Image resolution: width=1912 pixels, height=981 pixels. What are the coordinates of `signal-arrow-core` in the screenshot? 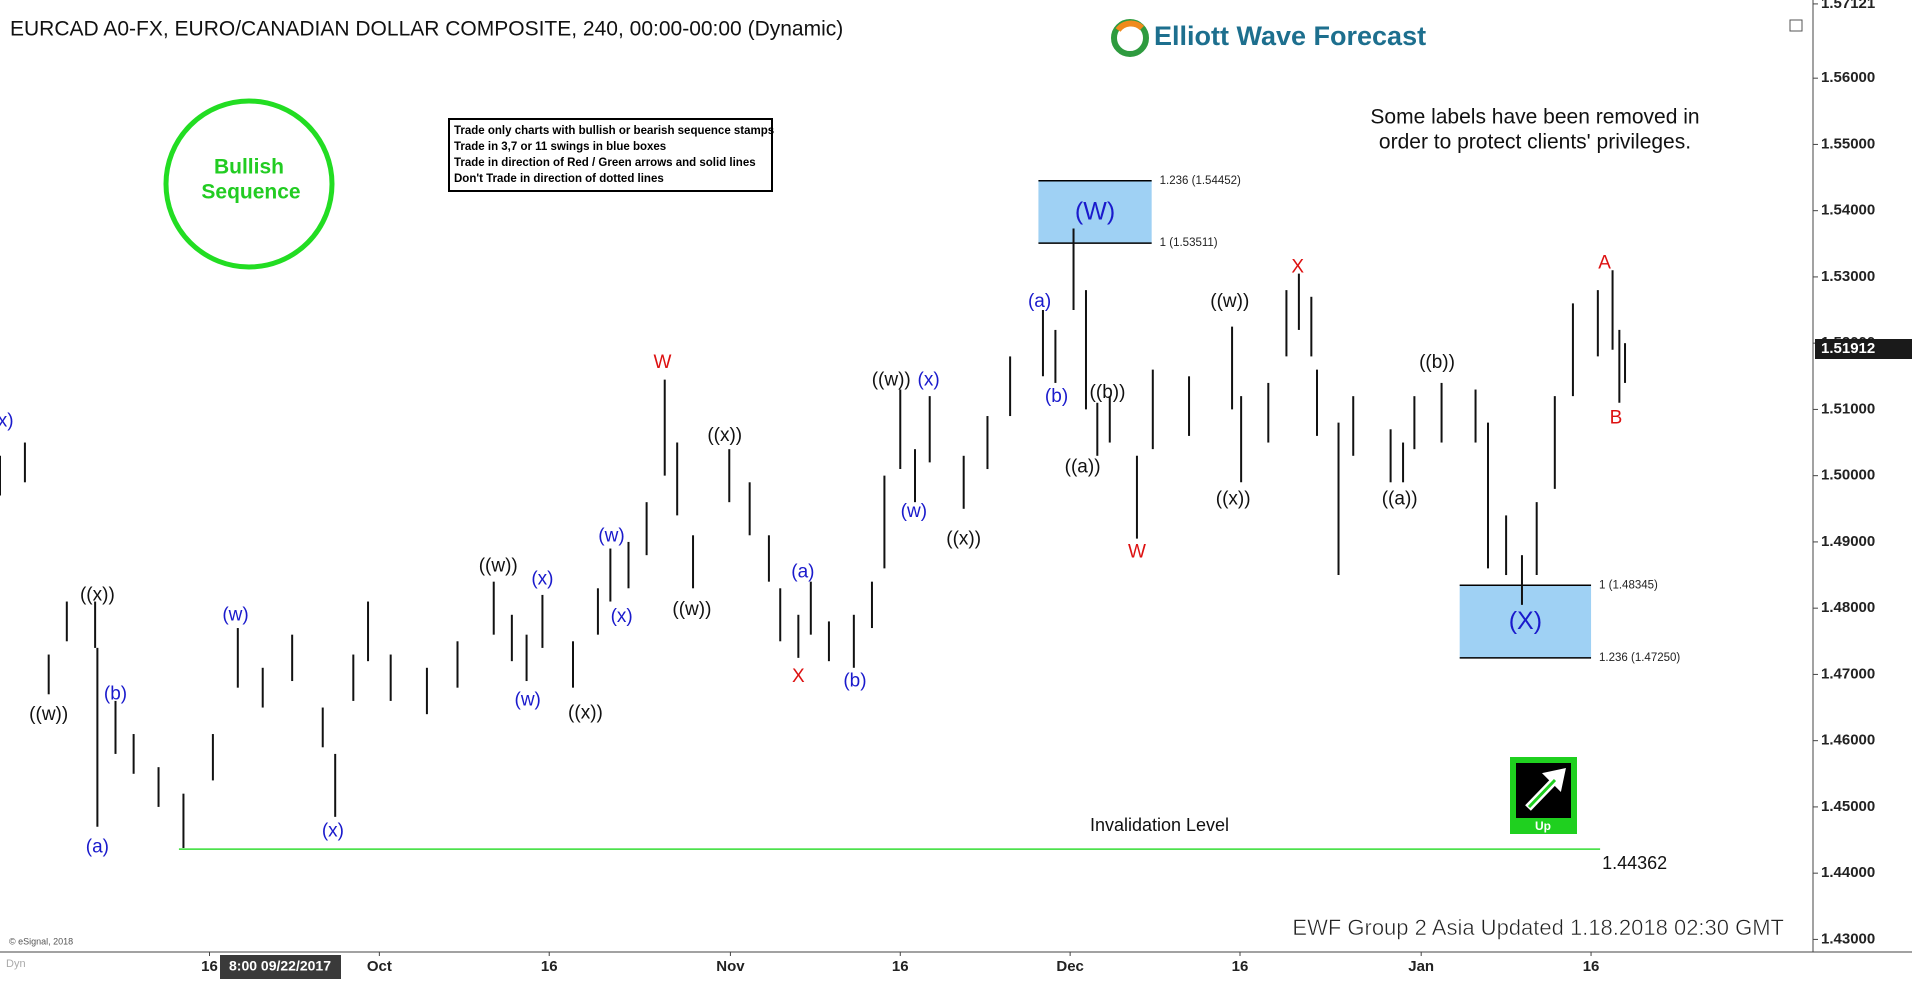 It's located at (1542, 793).